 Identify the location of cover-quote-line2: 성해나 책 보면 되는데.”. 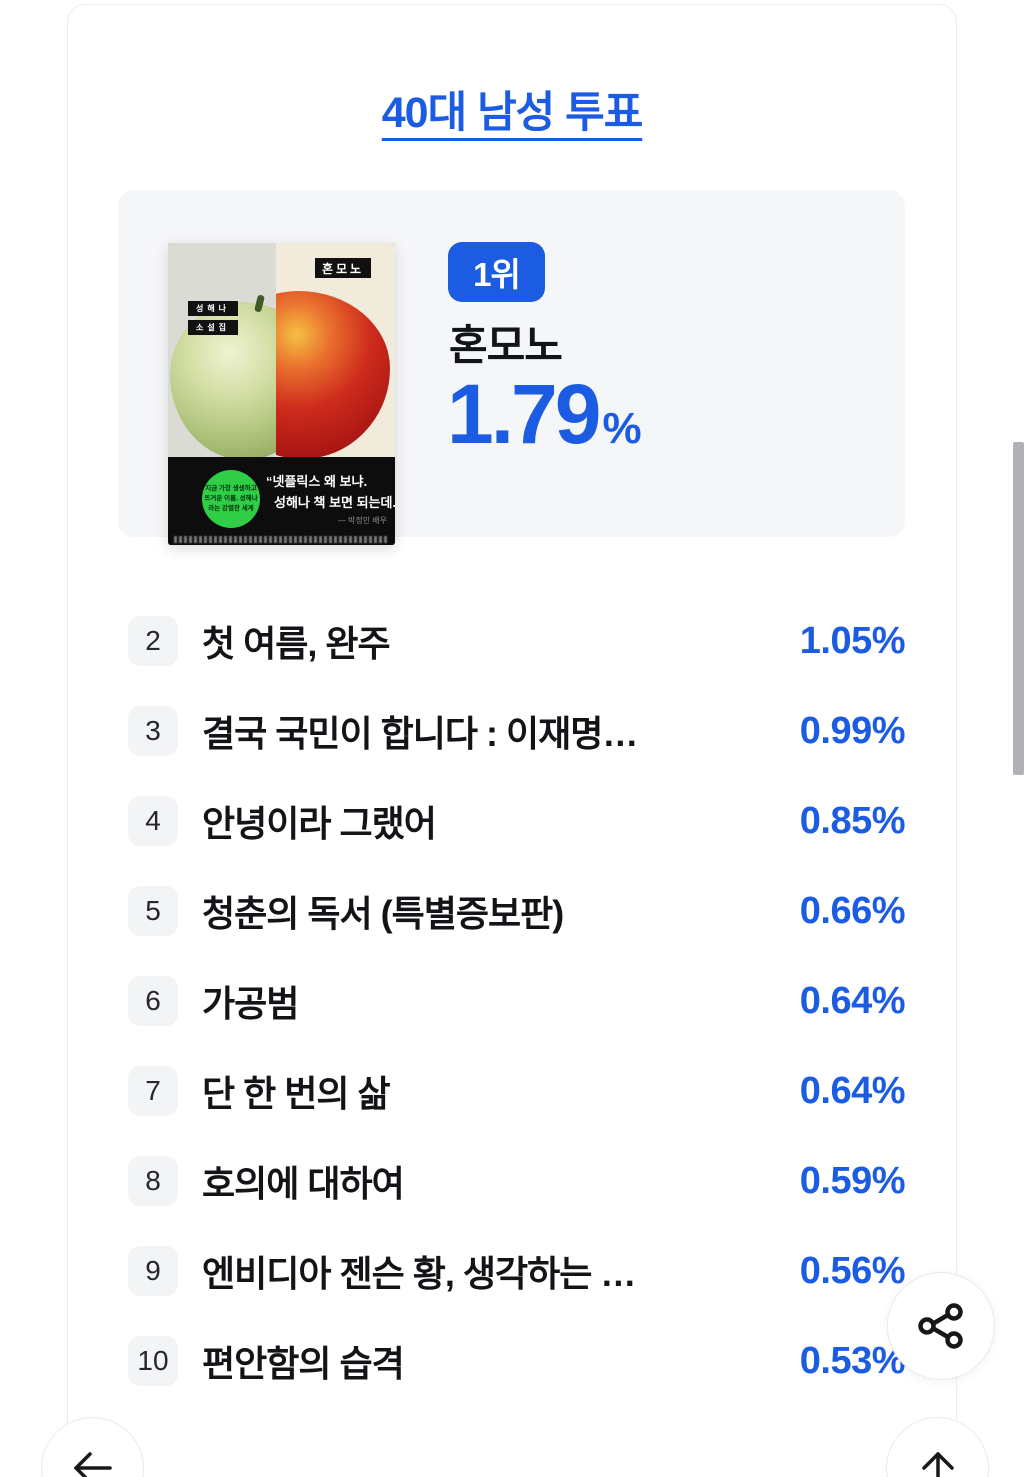
(334, 502).